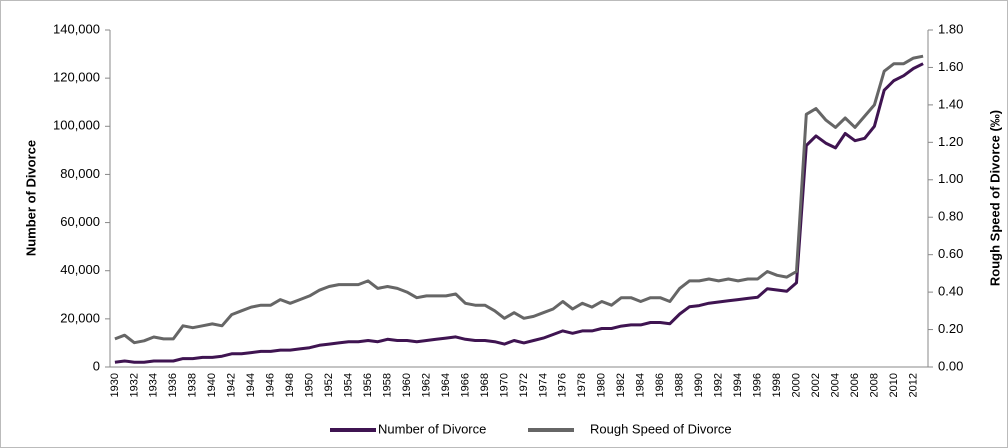 The height and width of the screenshot is (448, 1008). Describe the element at coordinates (602, 385) in the screenshot. I see `x-tick-label: 1980` at that location.